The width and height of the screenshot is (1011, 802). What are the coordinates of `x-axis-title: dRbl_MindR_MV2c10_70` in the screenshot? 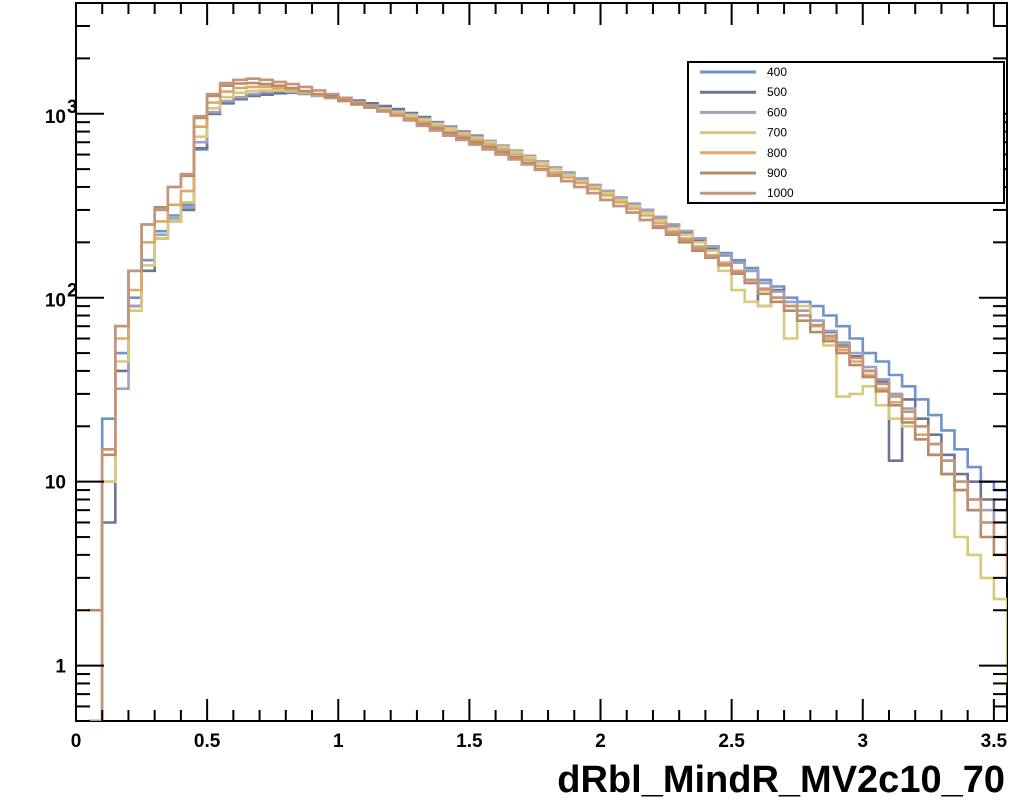 It's located at (781, 780).